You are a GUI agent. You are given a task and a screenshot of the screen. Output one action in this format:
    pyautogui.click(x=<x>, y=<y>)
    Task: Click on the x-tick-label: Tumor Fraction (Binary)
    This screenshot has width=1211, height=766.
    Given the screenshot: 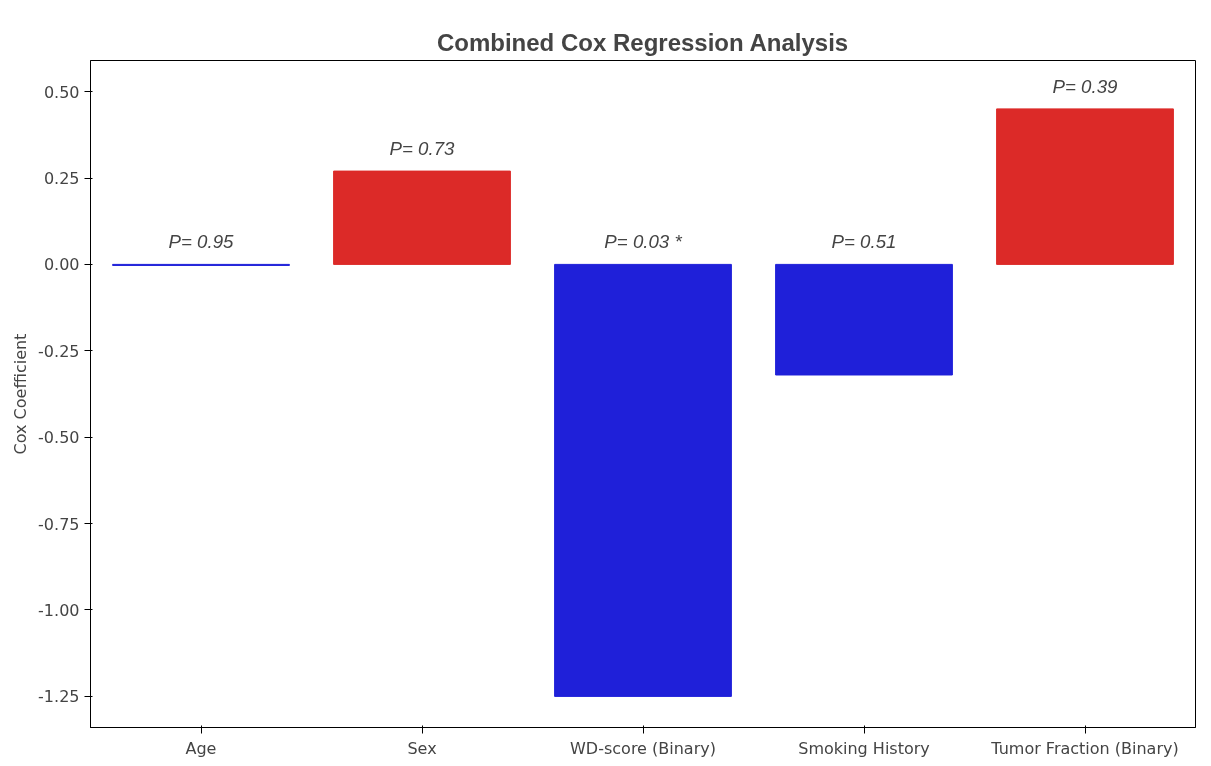 What is the action you would take?
    pyautogui.click(x=1084, y=748)
    